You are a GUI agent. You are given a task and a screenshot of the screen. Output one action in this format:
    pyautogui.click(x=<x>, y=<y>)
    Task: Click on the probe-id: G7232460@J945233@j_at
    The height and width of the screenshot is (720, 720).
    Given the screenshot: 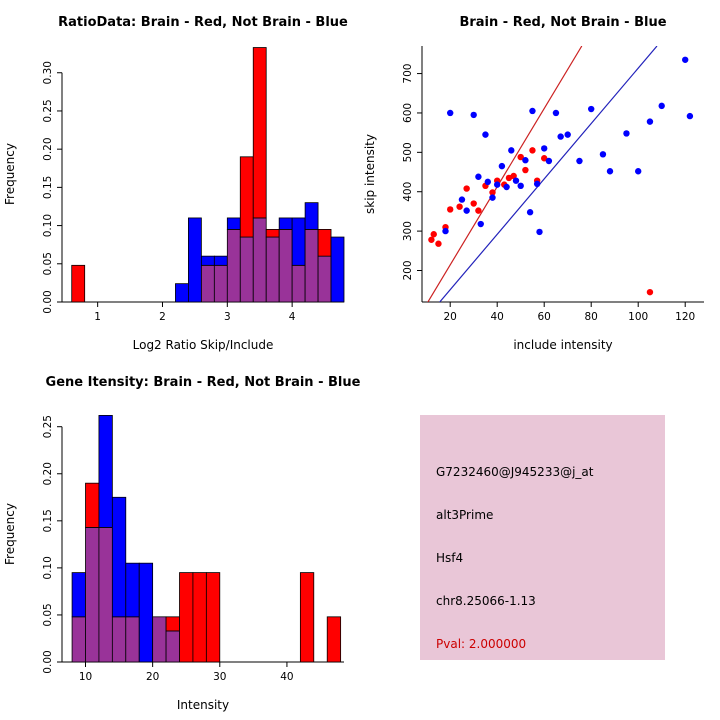 What is the action you would take?
    pyautogui.click(x=515, y=472)
    